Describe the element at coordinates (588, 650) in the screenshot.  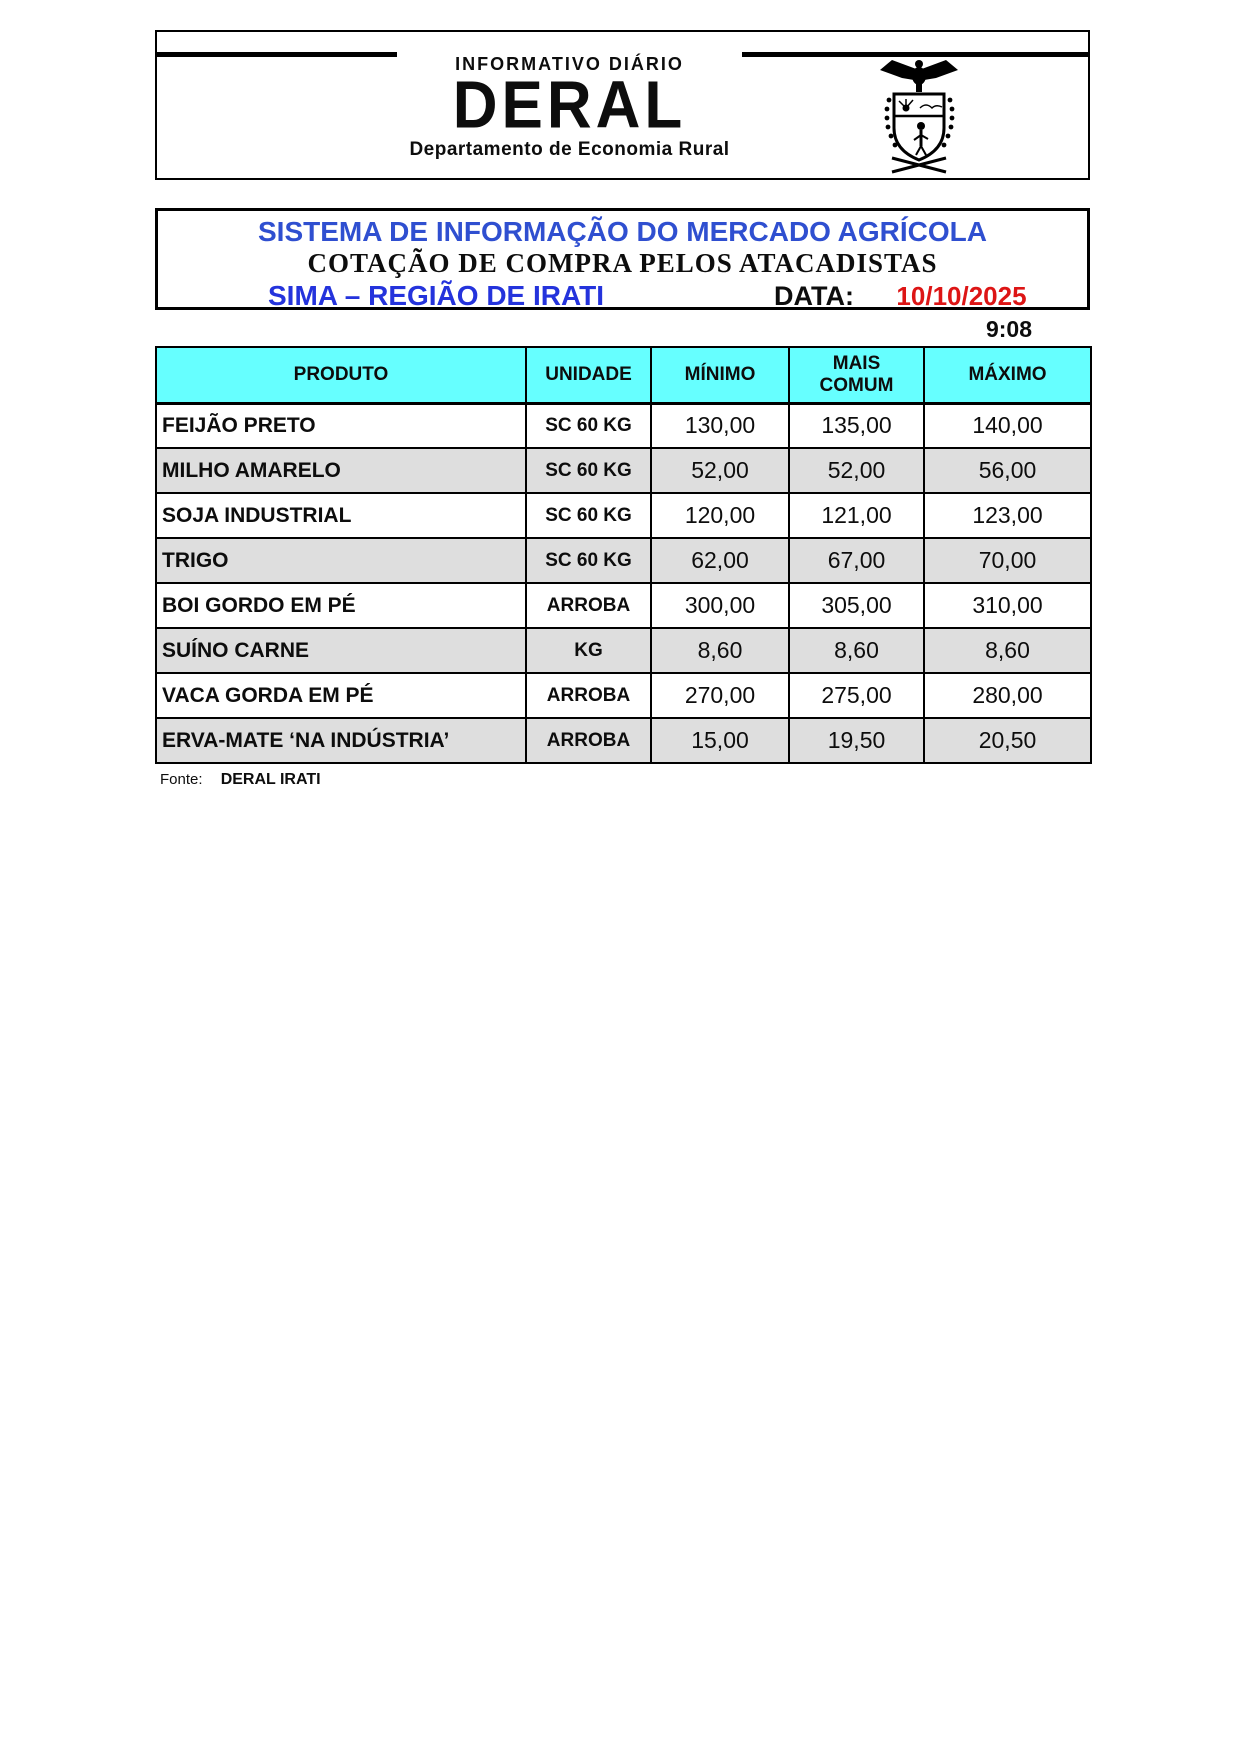
I see `unit-cell: KG` at that location.